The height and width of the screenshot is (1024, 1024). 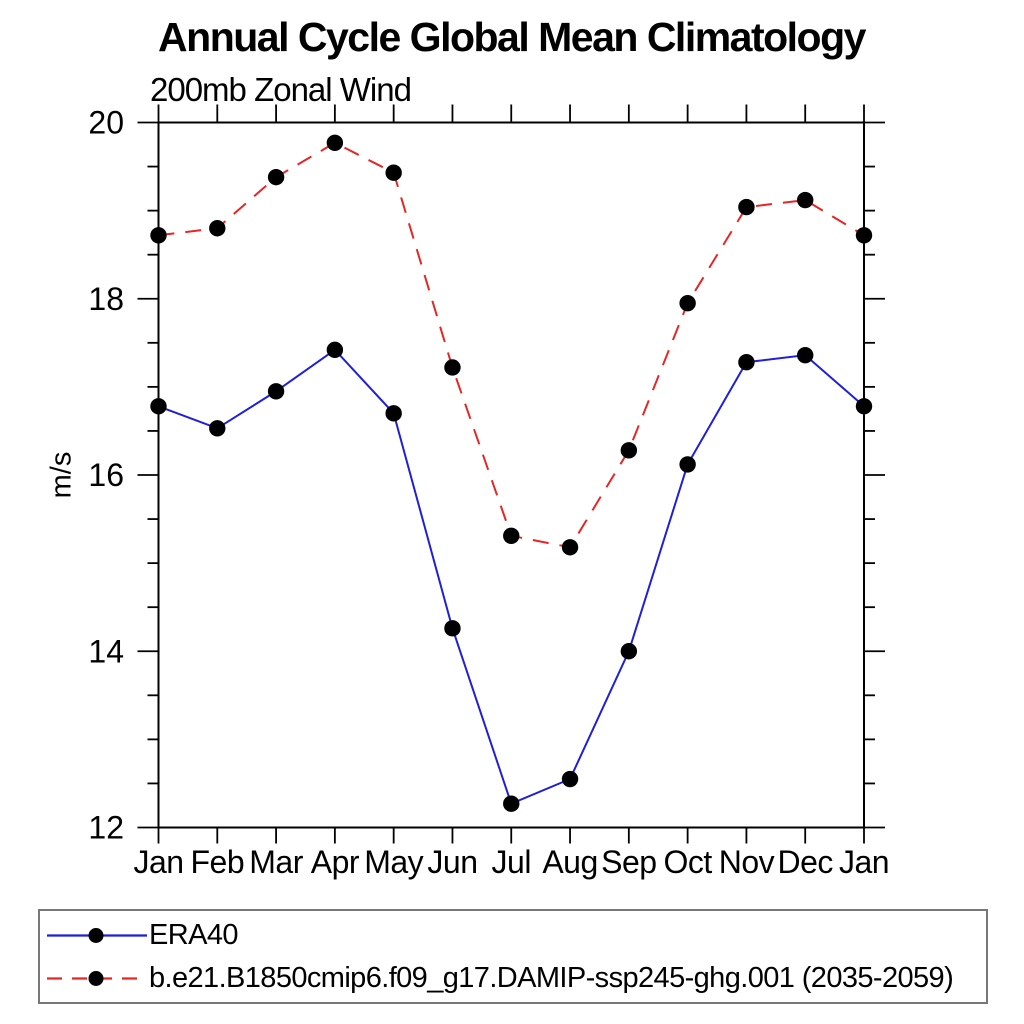 I want to click on svg-text: Jul, so click(x=511, y=862).